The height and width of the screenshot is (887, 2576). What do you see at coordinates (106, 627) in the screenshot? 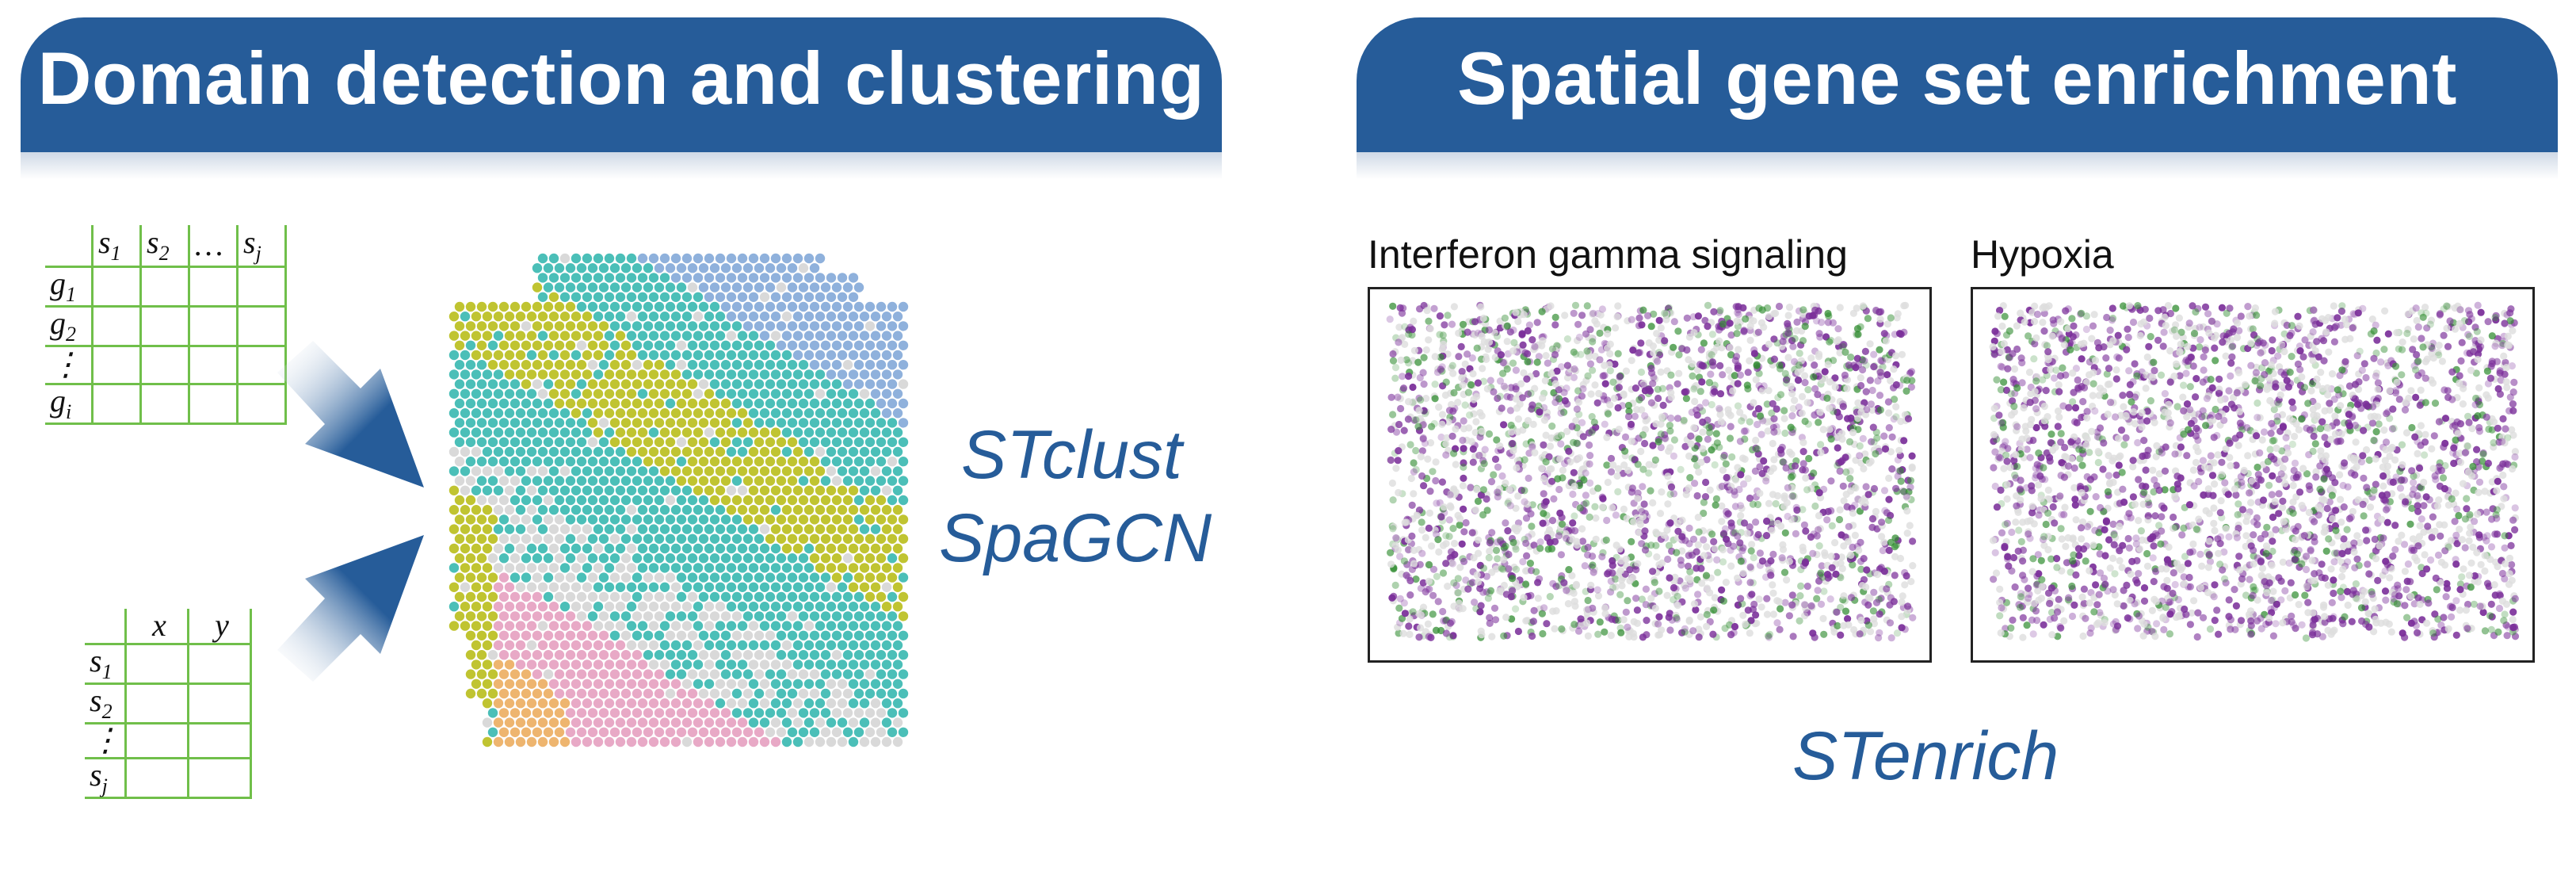
I see `matrix-corner` at bounding box center [106, 627].